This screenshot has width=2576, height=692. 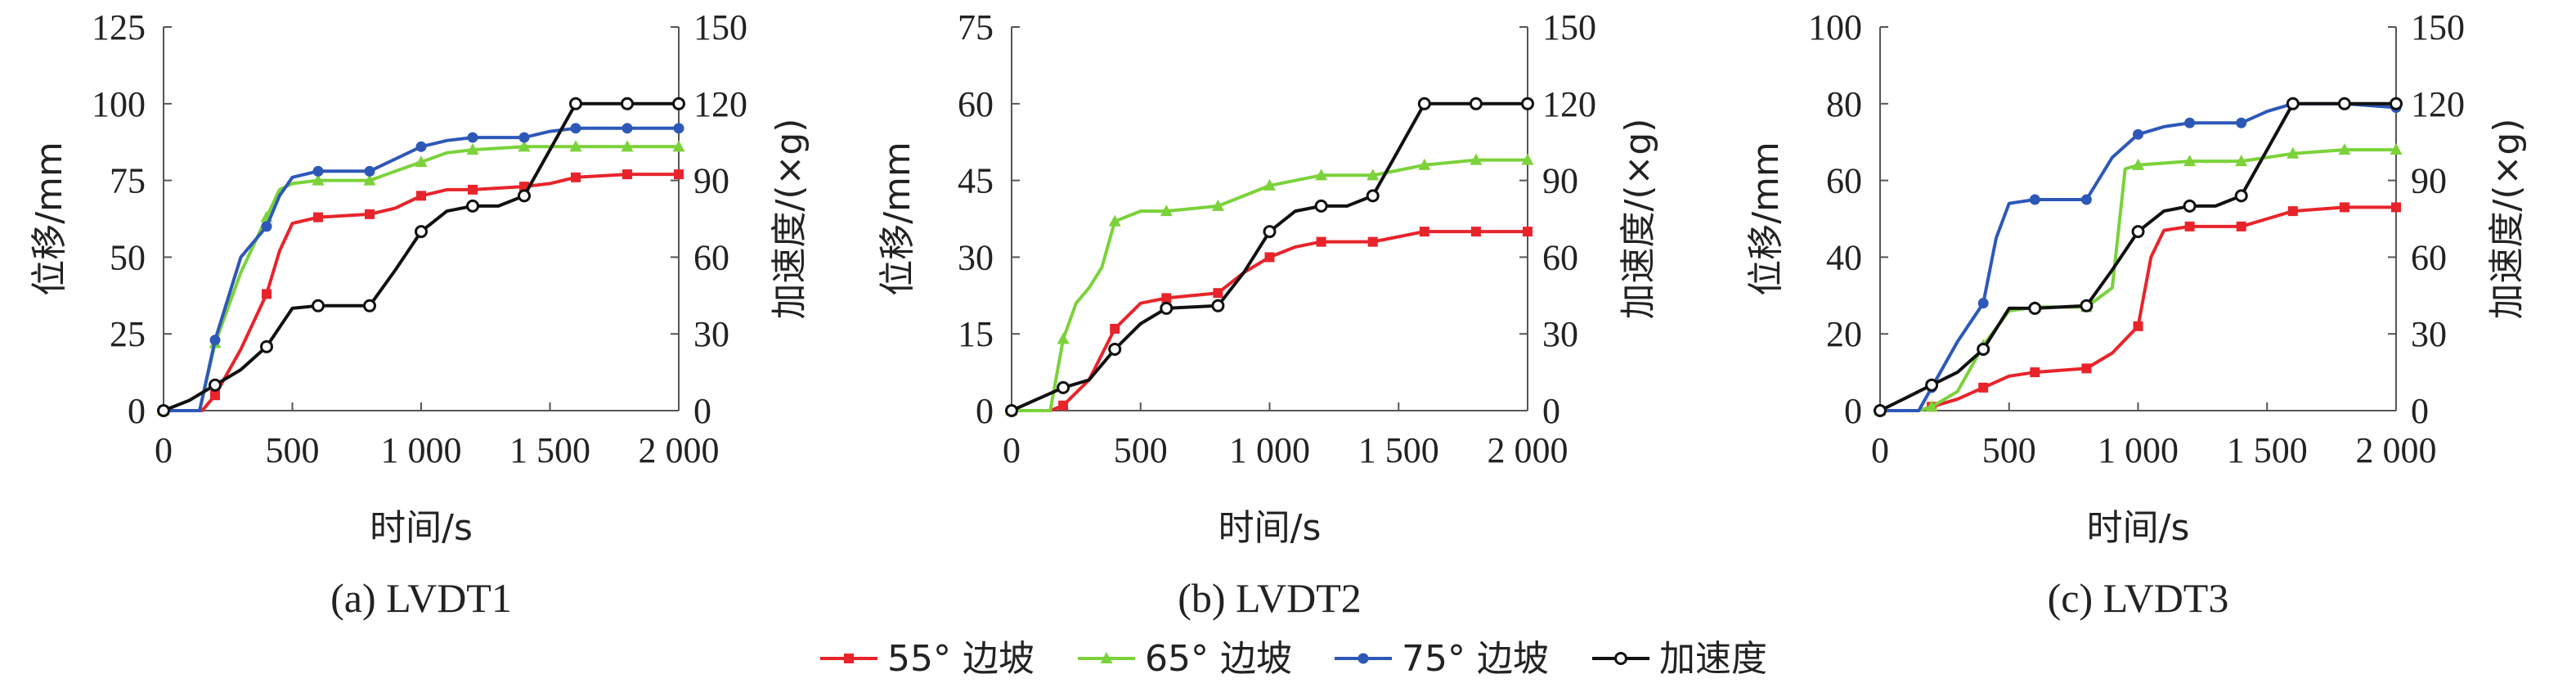 What do you see at coordinates (293, 450) in the screenshot?
I see `x-tick-label: 500` at bounding box center [293, 450].